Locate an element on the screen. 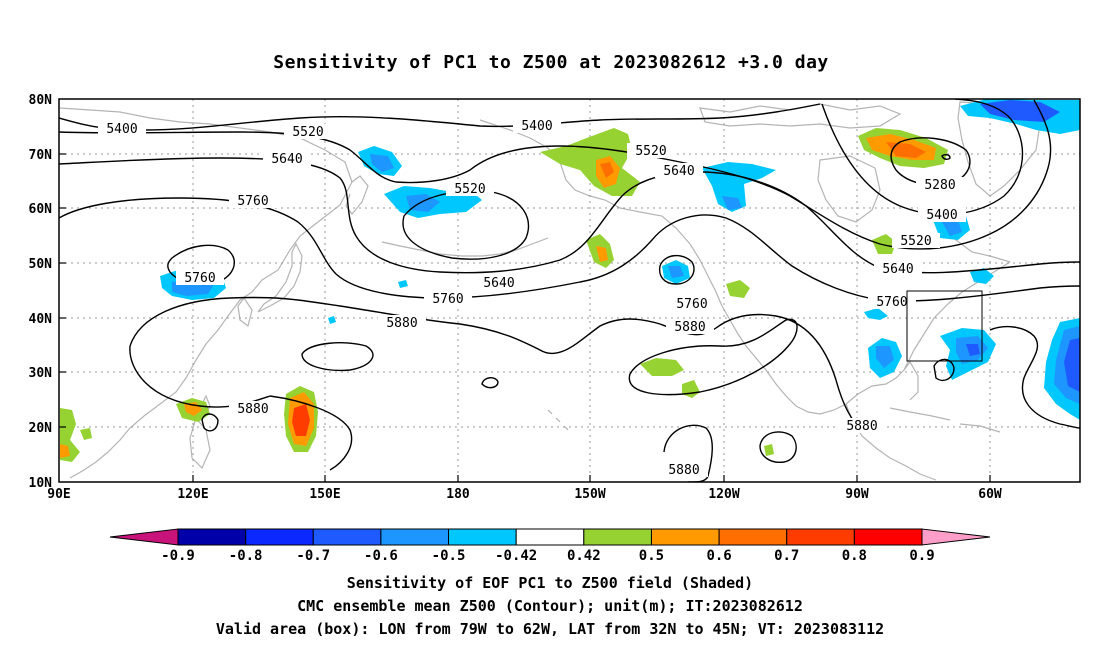 This screenshot has width=1100, height=650. shade-neg-bc-core is located at coordinates (676, 272).